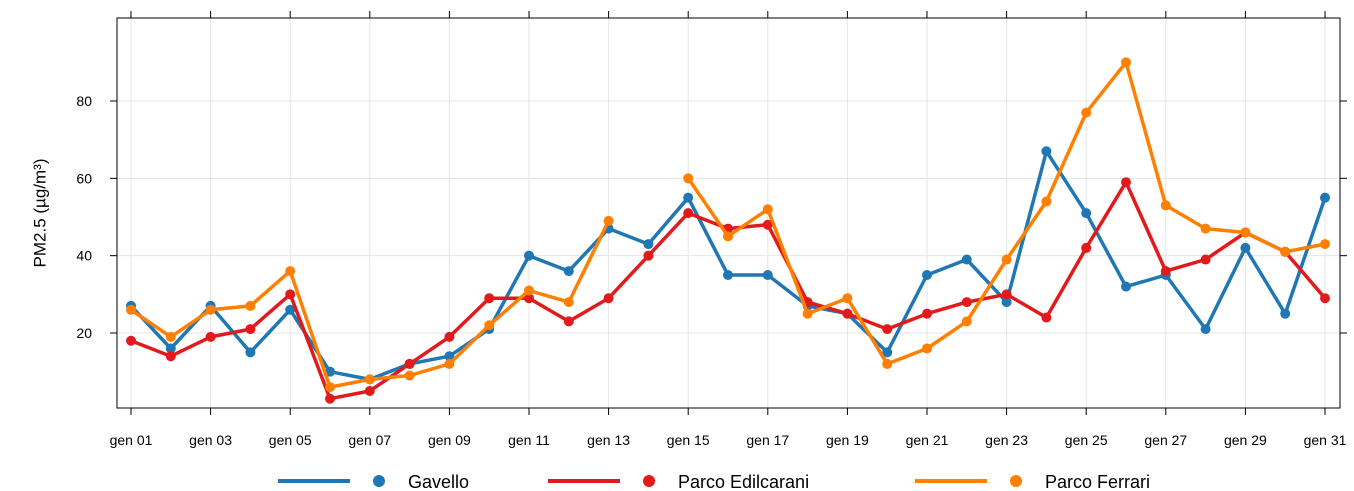 The height and width of the screenshot is (491, 1354). Describe the element at coordinates (84, 256) in the screenshot. I see `y-tick-label: 40` at that location.